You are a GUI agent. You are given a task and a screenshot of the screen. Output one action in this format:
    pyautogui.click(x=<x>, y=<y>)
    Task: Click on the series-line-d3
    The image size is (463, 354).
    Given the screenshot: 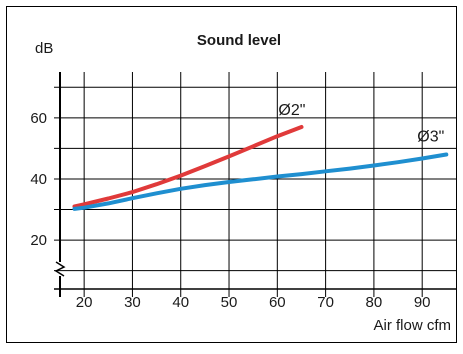 What is the action you would take?
    pyautogui.click(x=260, y=181)
    